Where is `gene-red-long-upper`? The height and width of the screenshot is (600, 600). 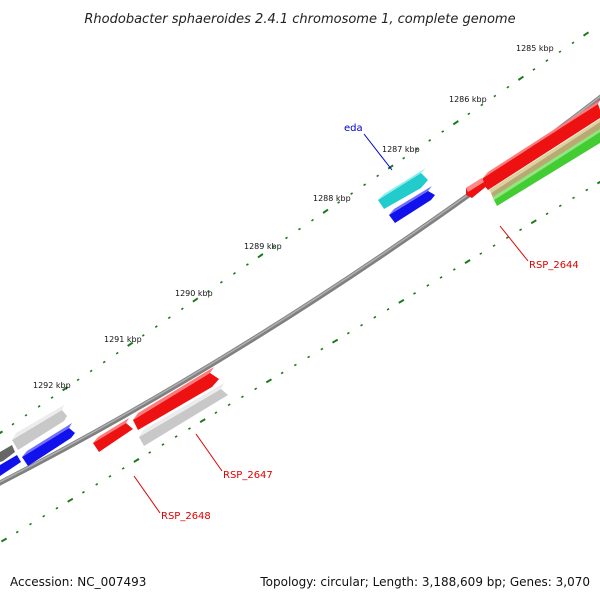
gene-red-long-upper is located at coordinates (541, 147).